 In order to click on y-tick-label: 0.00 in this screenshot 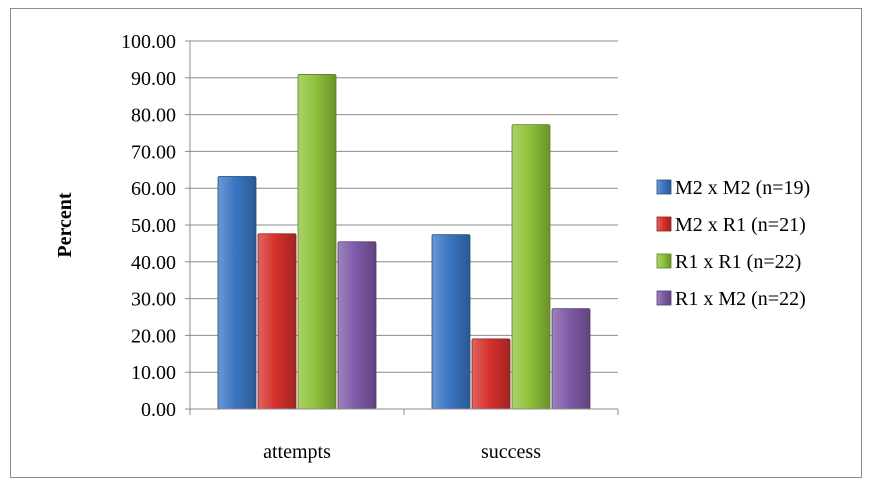, I will do `click(158, 410)`.